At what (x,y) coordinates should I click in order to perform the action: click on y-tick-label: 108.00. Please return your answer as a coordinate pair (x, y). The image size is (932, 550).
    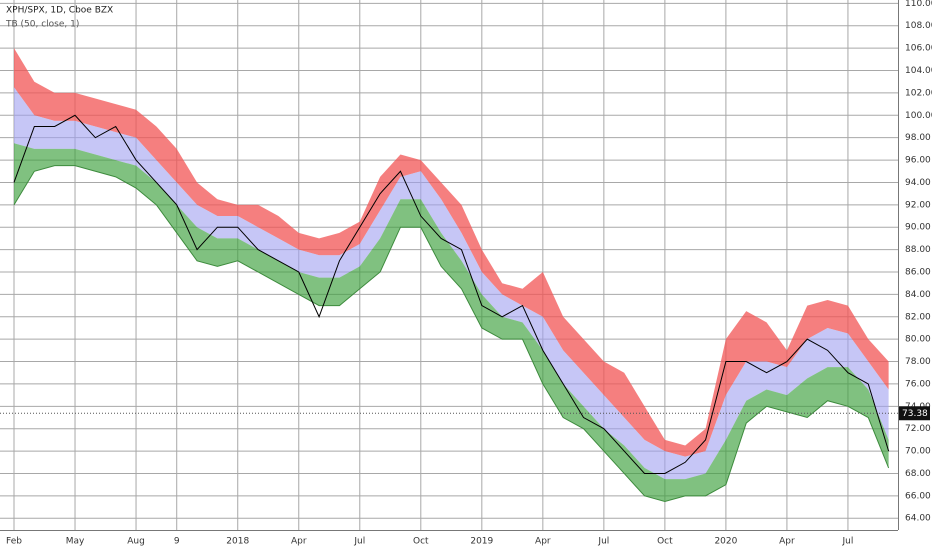
    Looking at the image, I should click on (918, 26).